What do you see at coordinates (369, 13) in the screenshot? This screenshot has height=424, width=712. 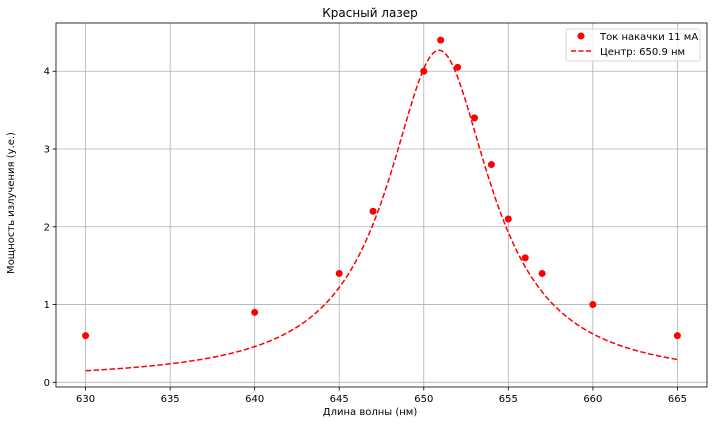 I see `chart-title: Красный лазер` at bounding box center [369, 13].